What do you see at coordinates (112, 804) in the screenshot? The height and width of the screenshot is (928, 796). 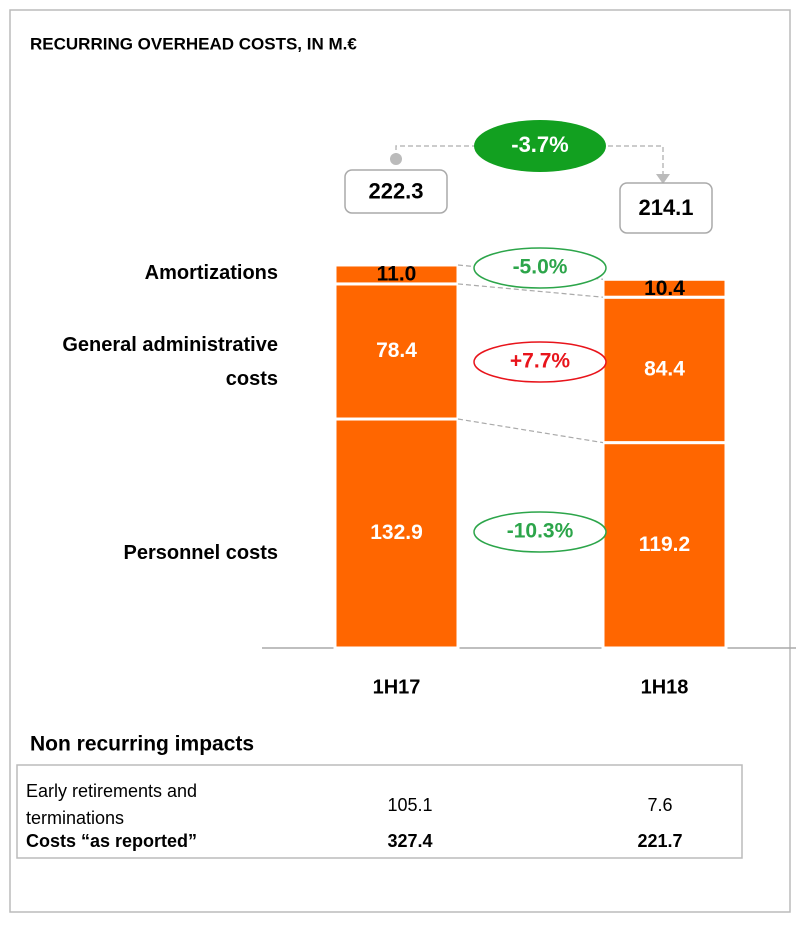 I see `table-cell: Early retirements and terminations` at bounding box center [112, 804].